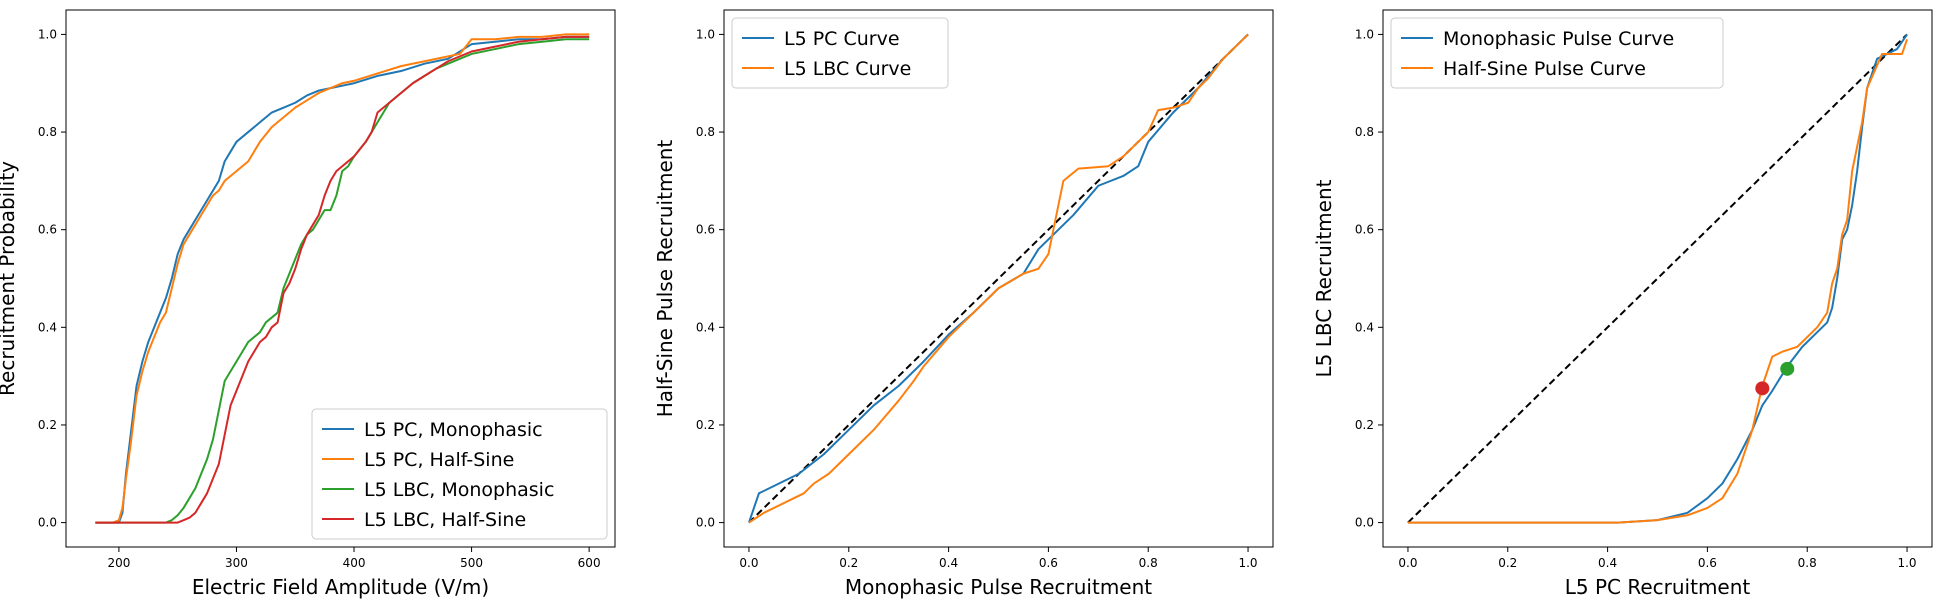 The height and width of the screenshot is (608, 1937). I want to click on x-axis-label: Monophasic Pulse Recruitment, so click(998, 587).